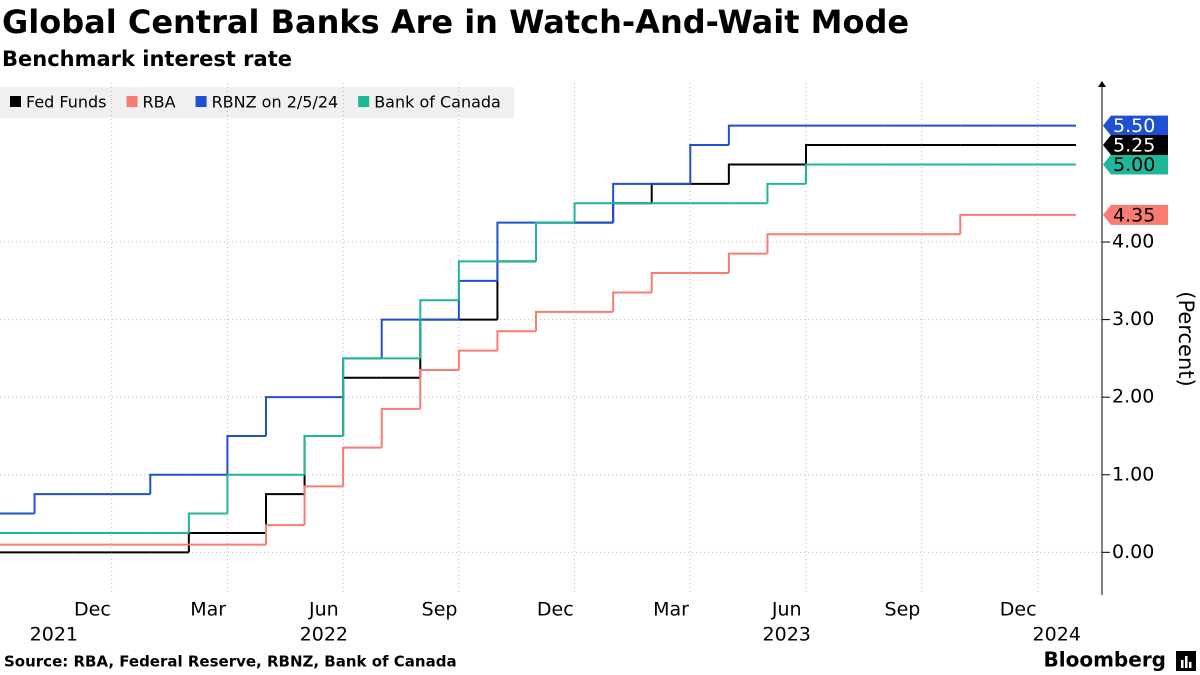  What do you see at coordinates (1133, 242) in the screenshot?
I see `y-tick-label: 4.00` at bounding box center [1133, 242].